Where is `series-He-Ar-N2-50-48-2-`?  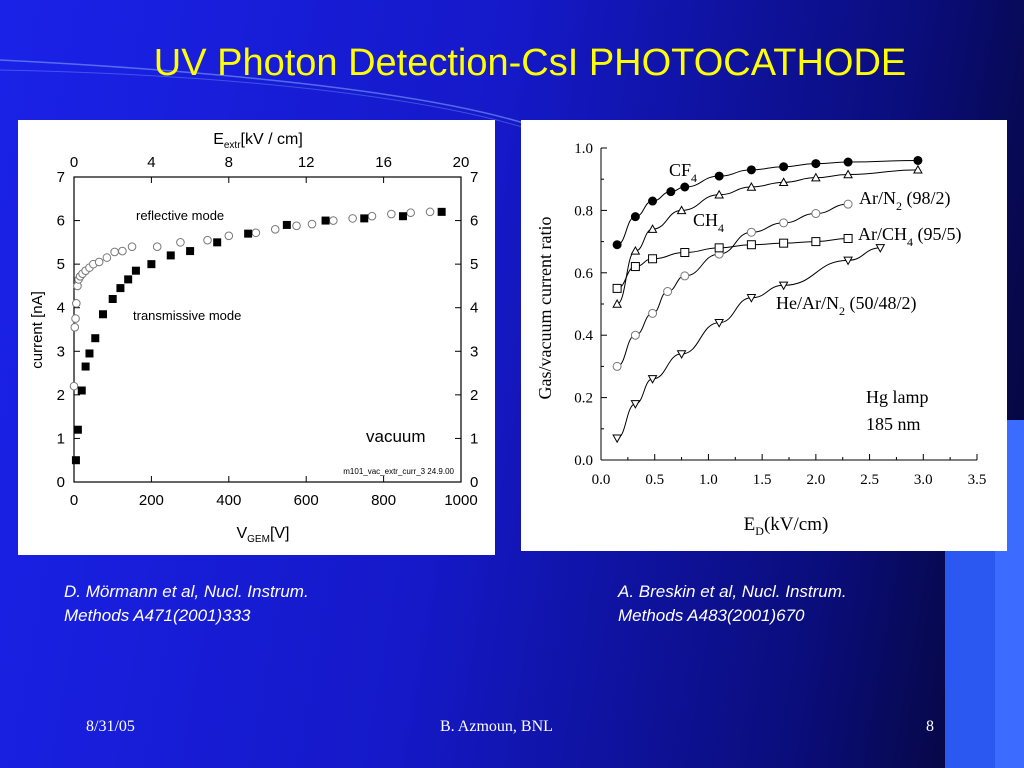 series-He-Ar-N2-50-48-2- is located at coordinates (749, 344).